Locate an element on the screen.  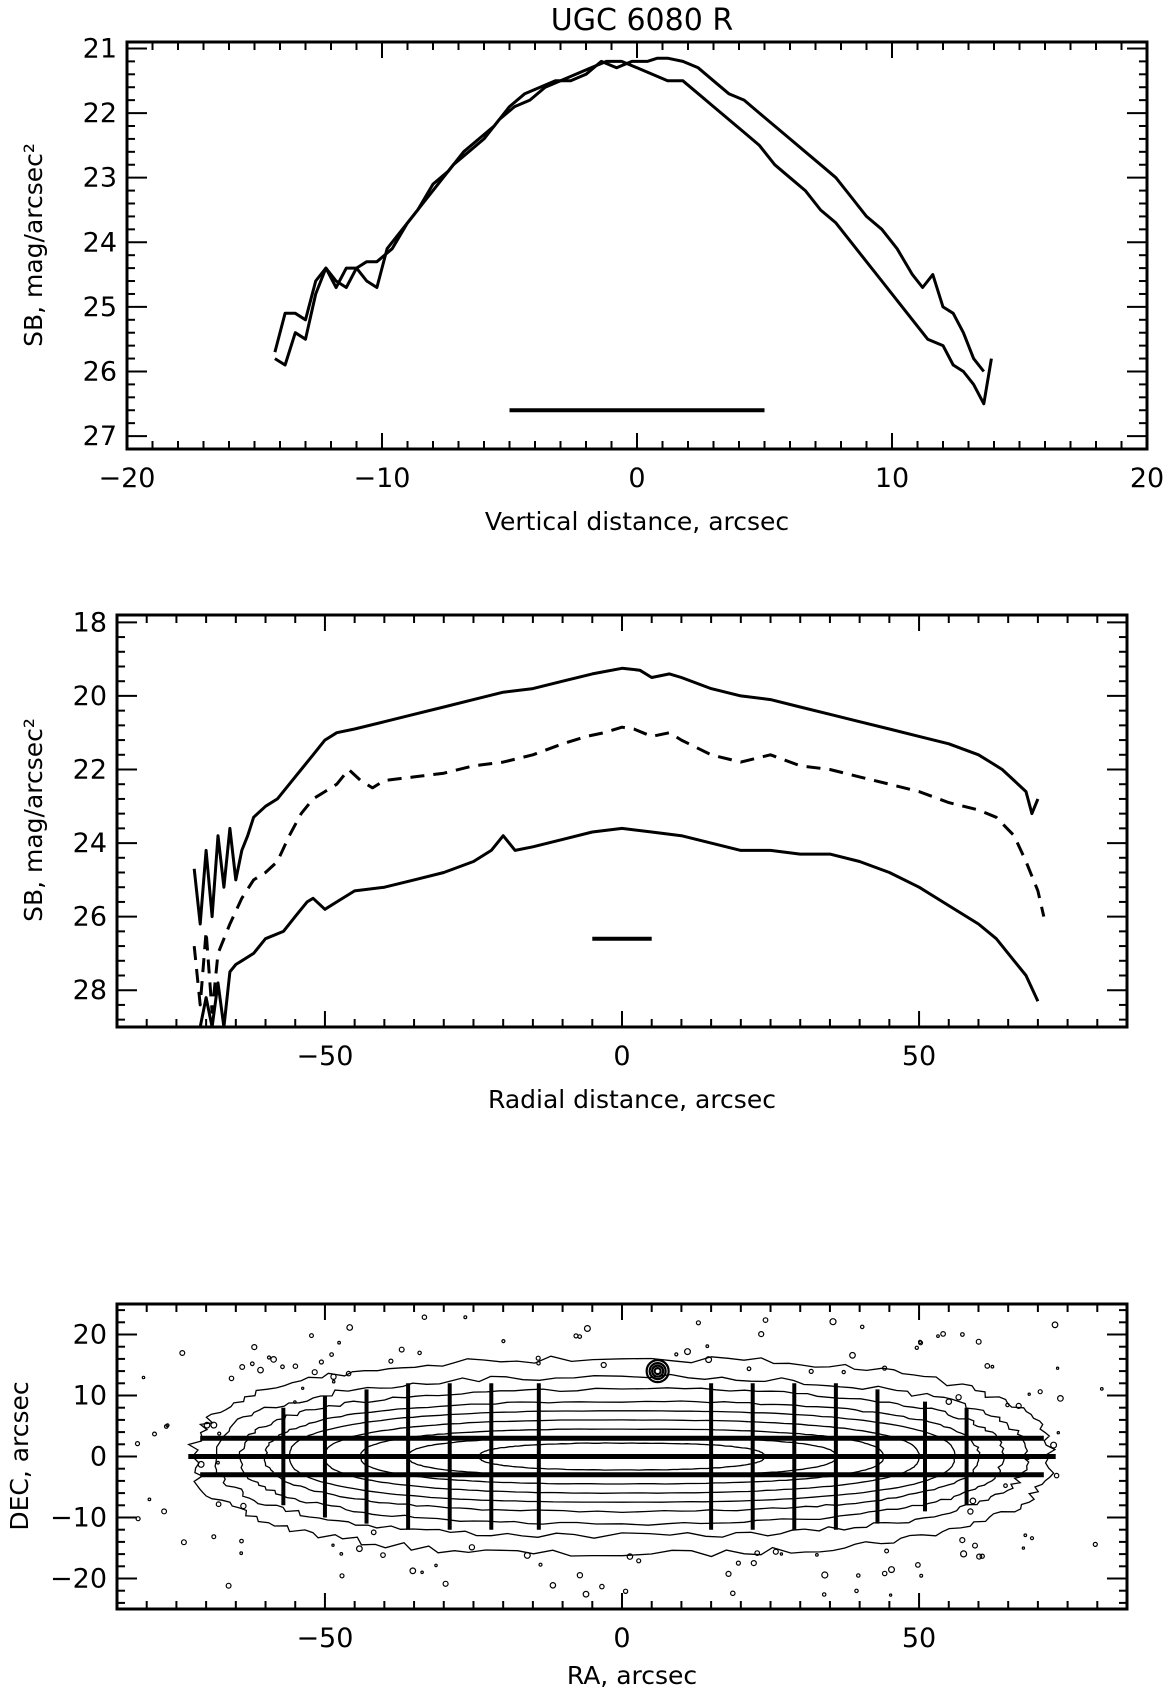
vertical-profile-xlabel: Vertical distance, arcsec is located at coordinates (637, 521).